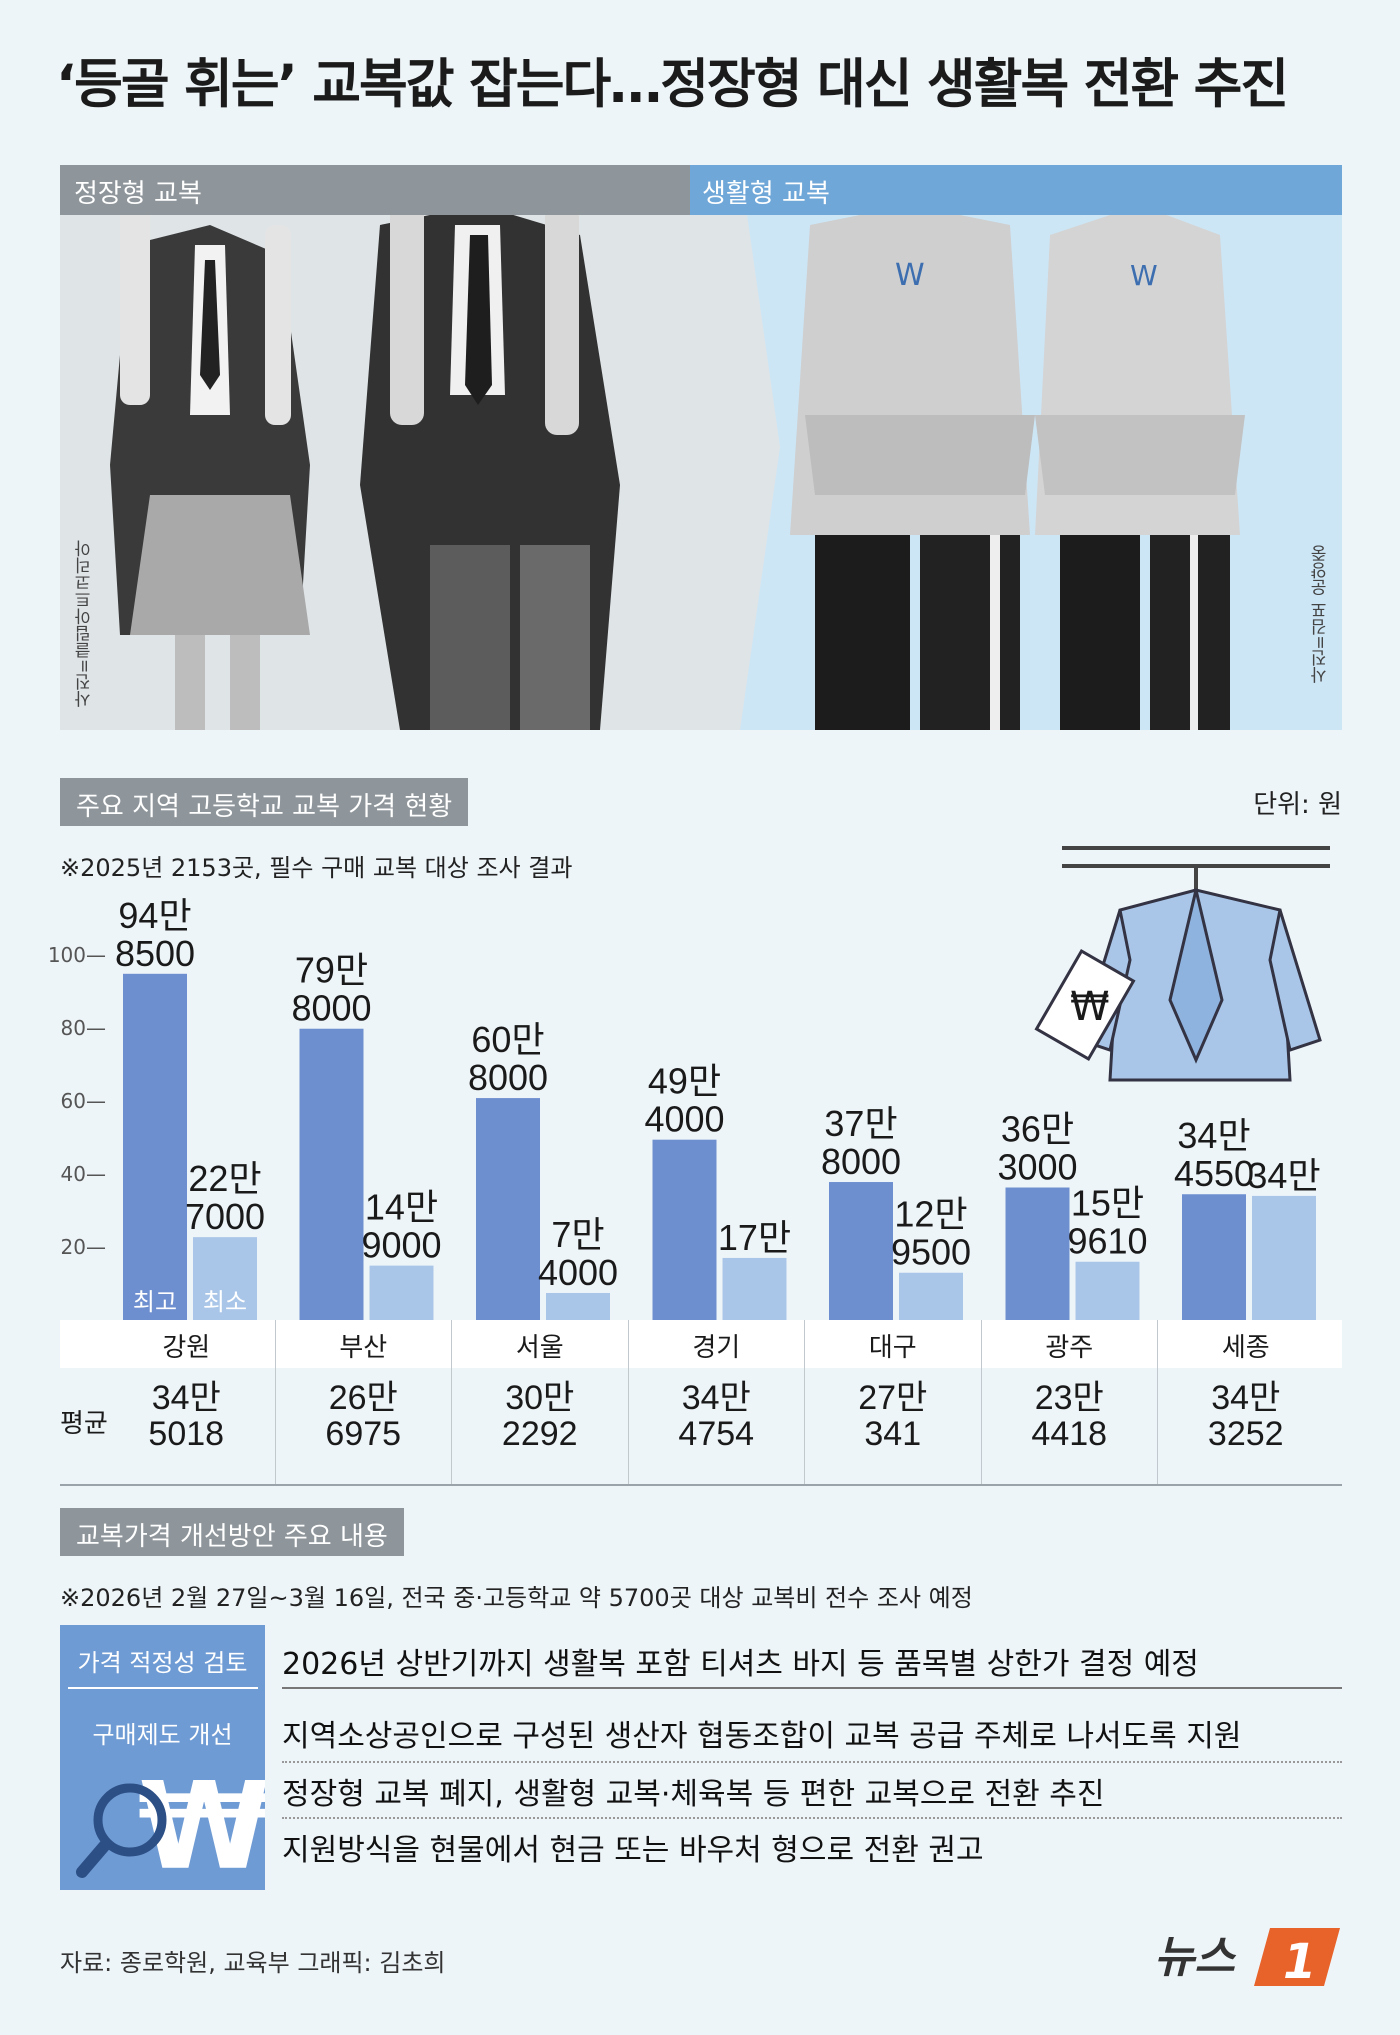 This screenshot has height=2035, width=1400. What do you see at coordinates (539, 1348) in the screenshot?
I see `region-label: 서울` at bounding box center [539, 1348].